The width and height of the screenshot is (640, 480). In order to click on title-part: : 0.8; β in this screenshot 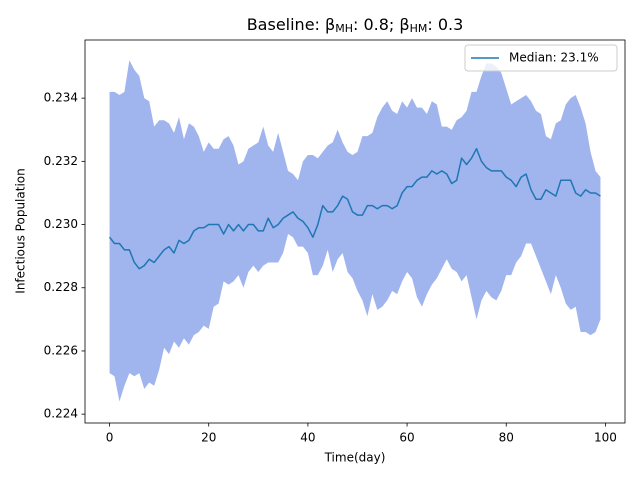, I will do `click(381, 24)`.